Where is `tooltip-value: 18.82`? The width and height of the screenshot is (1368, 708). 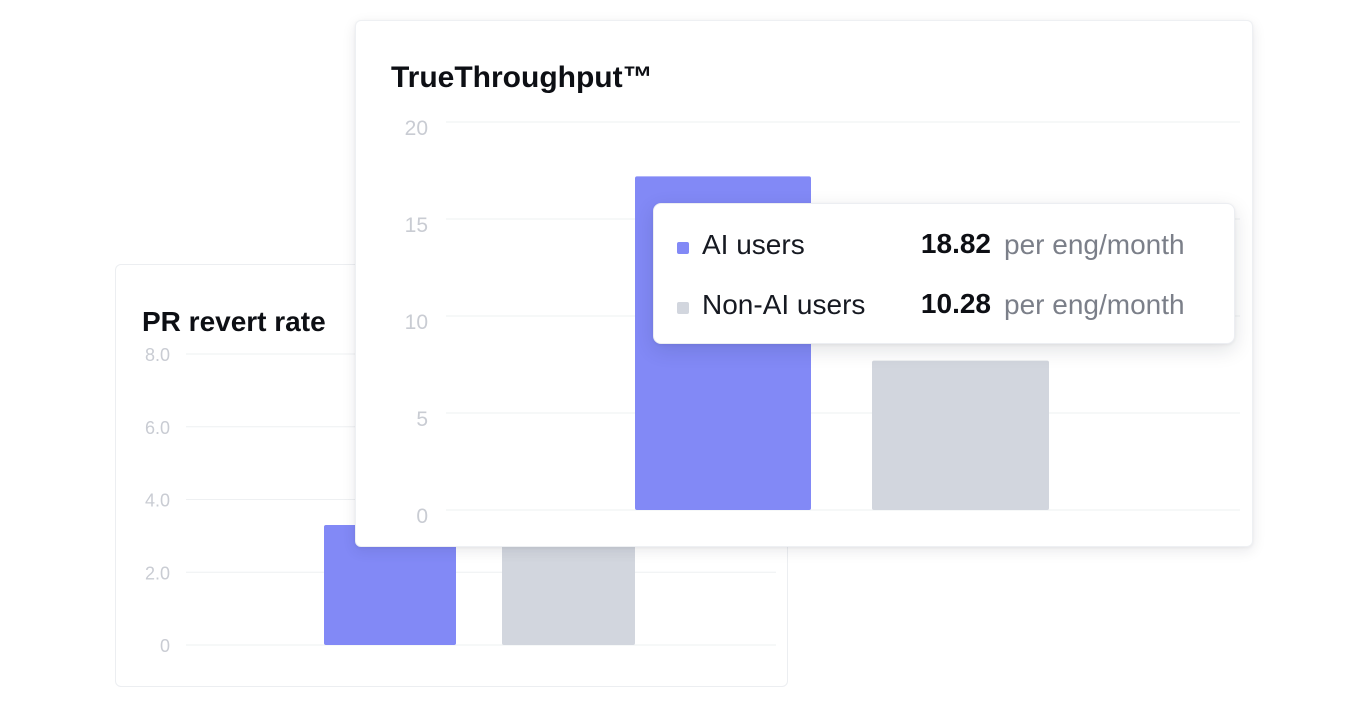 tooltip-value: 18.82 is located at coordinates (955, 243).